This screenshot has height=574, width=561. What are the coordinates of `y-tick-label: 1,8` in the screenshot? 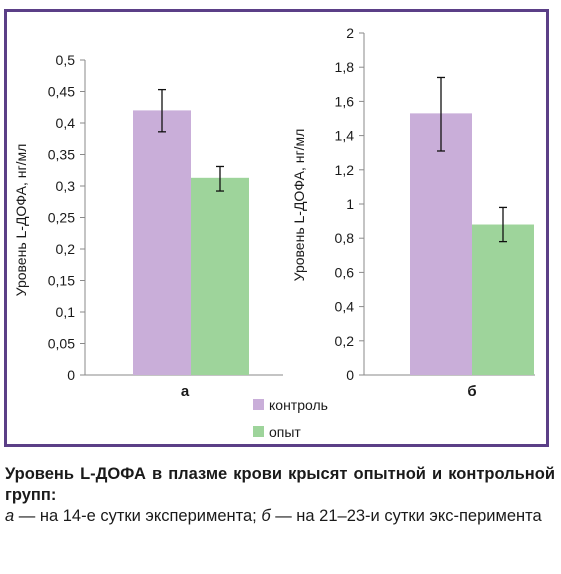 It's located at (345, 67).